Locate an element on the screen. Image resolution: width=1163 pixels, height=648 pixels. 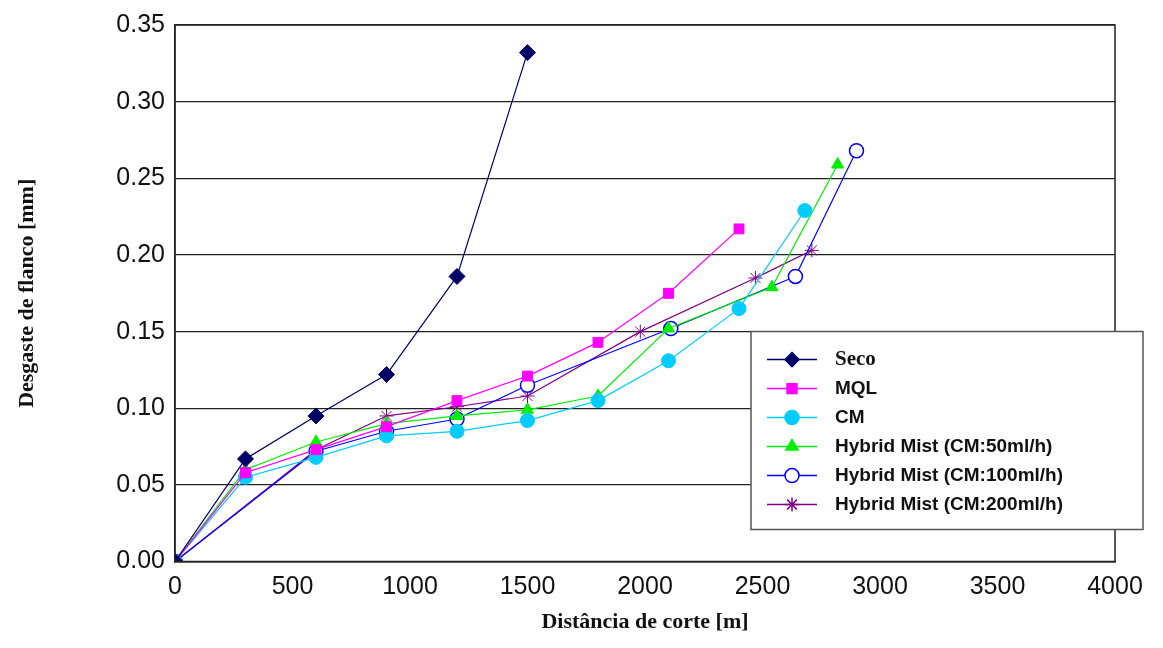
x-tick-label: 1500 is located at coordinates (527, 585).